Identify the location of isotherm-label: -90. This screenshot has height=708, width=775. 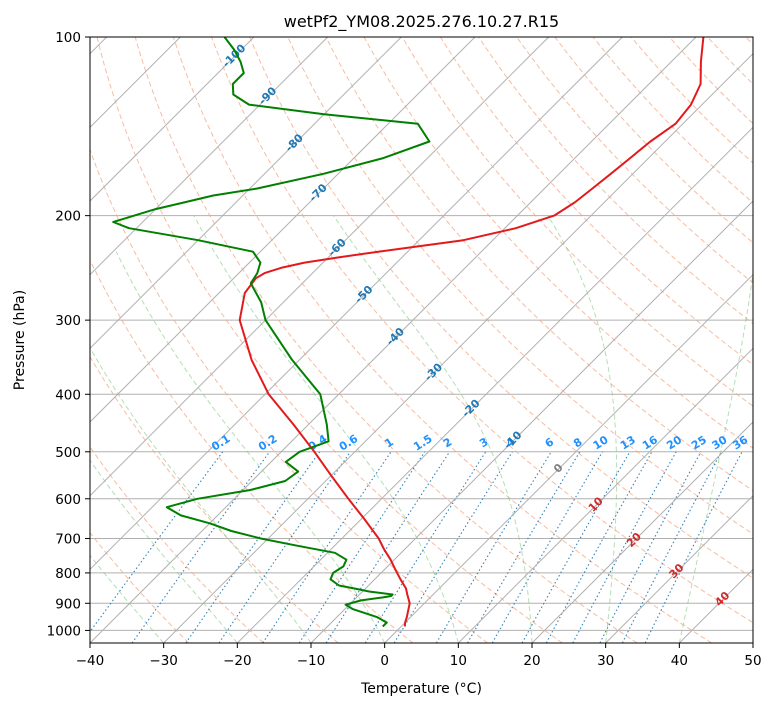
(267, 95).